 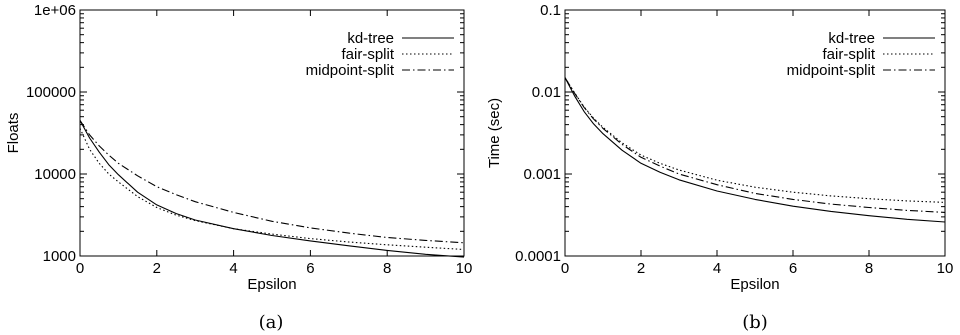 What do you see at coordinates (51, 92) in the screenshot?
I see `y-tick-label: 100000` at bounding box center [51, 92].